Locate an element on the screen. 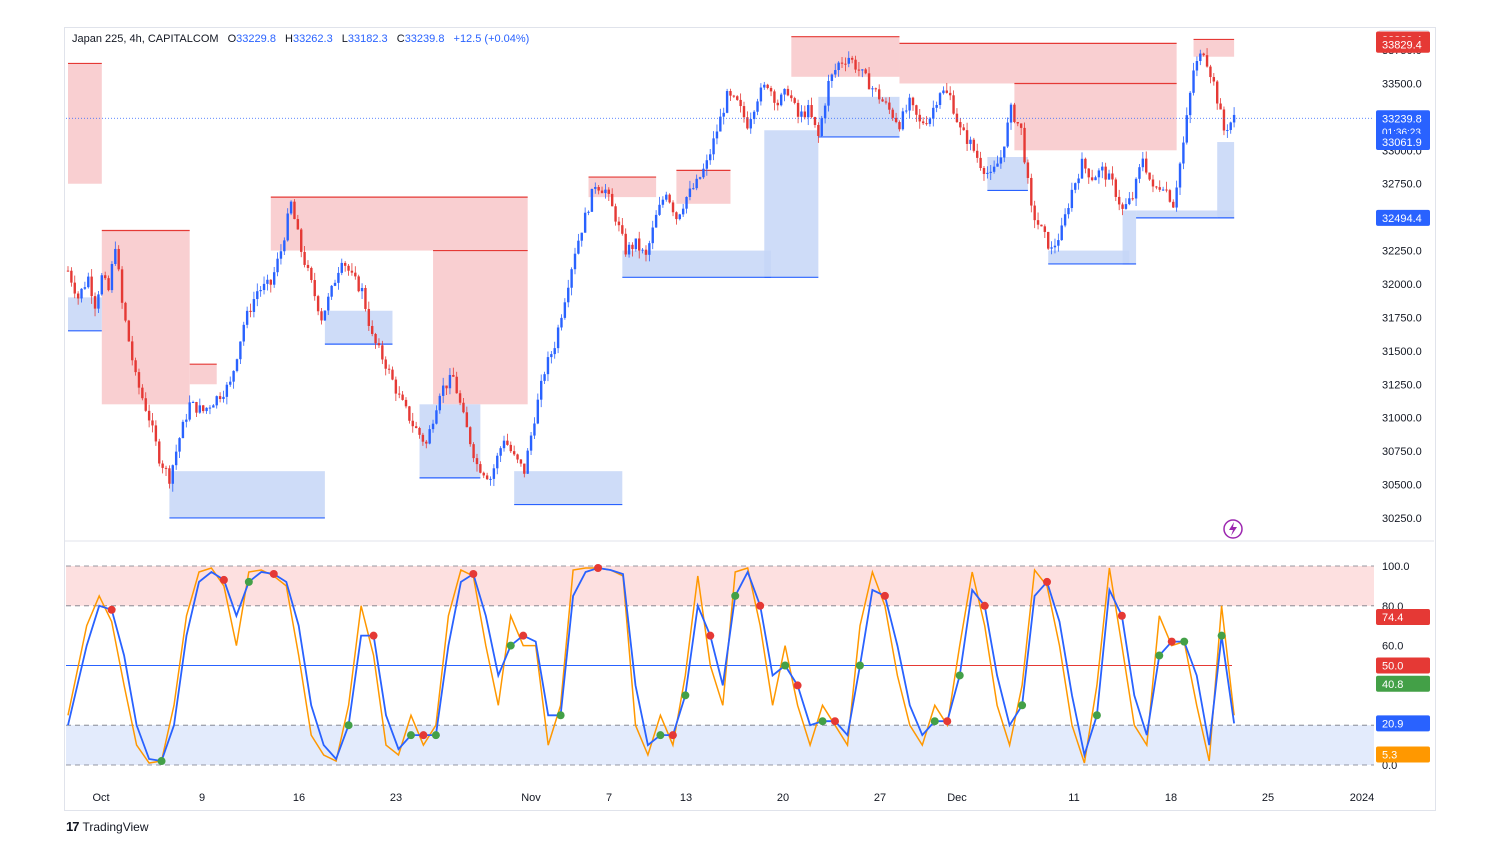 The image size is (1500, 844). close-value: 33239.8 is located at coordinates (424, 39).